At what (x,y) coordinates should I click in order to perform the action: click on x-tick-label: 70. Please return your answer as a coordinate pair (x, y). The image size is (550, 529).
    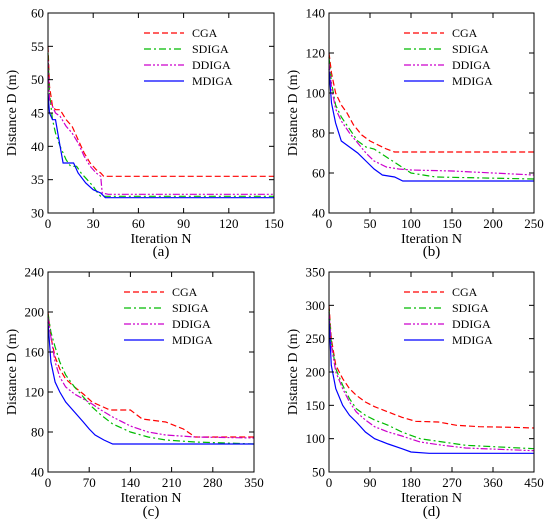
    Looking at the image, I should click on (89, 482).